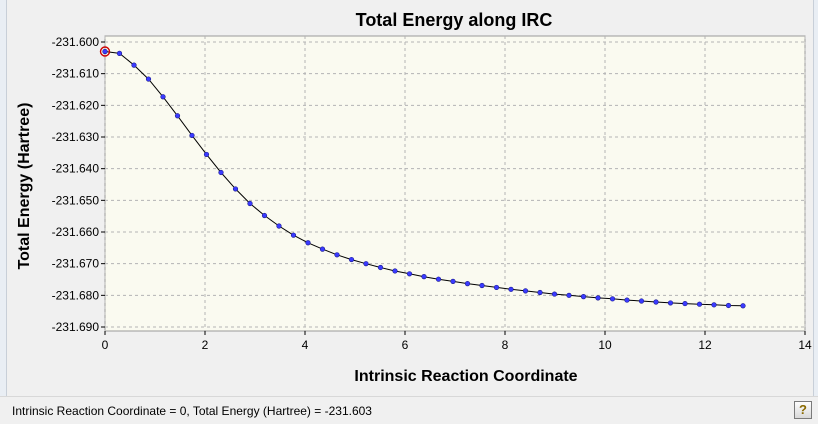 This screenshot has height=424, width=818. What do you see at coordinates (605, 345) in the screenshot?
I see `x-tick-label: 10` at bounding box center [605, 345].